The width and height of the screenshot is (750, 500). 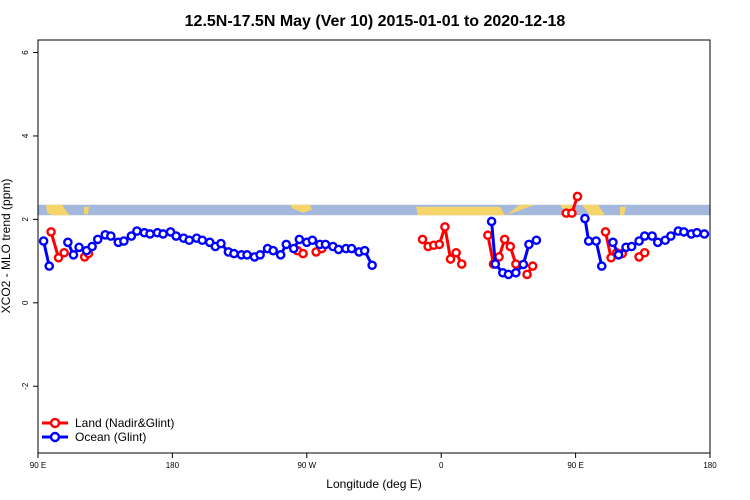 I want to click on legend: Land (Nadir&Glint)Ocean (Glint), so click(x=108, y=430).